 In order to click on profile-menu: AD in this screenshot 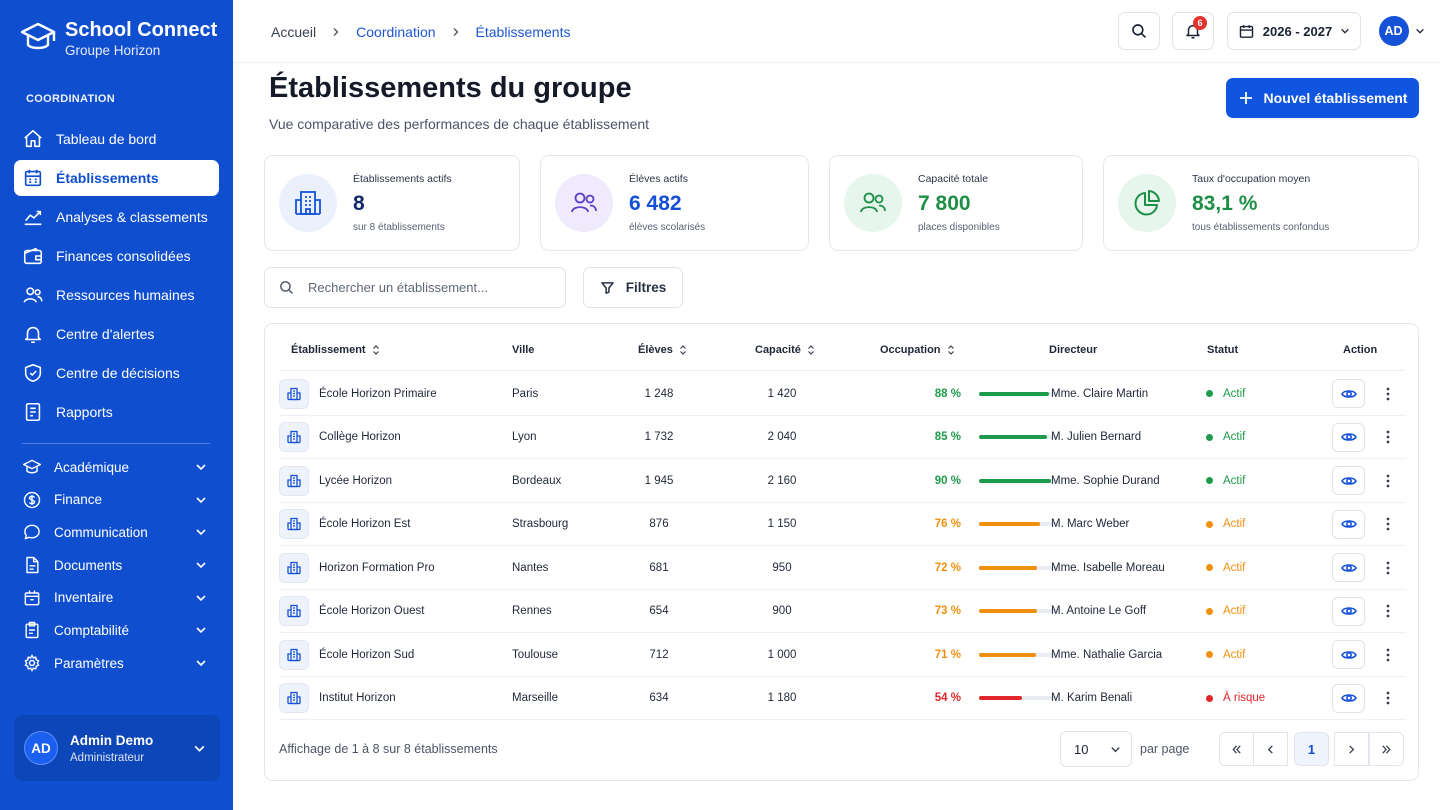, I will do `click(1401, 31)`.